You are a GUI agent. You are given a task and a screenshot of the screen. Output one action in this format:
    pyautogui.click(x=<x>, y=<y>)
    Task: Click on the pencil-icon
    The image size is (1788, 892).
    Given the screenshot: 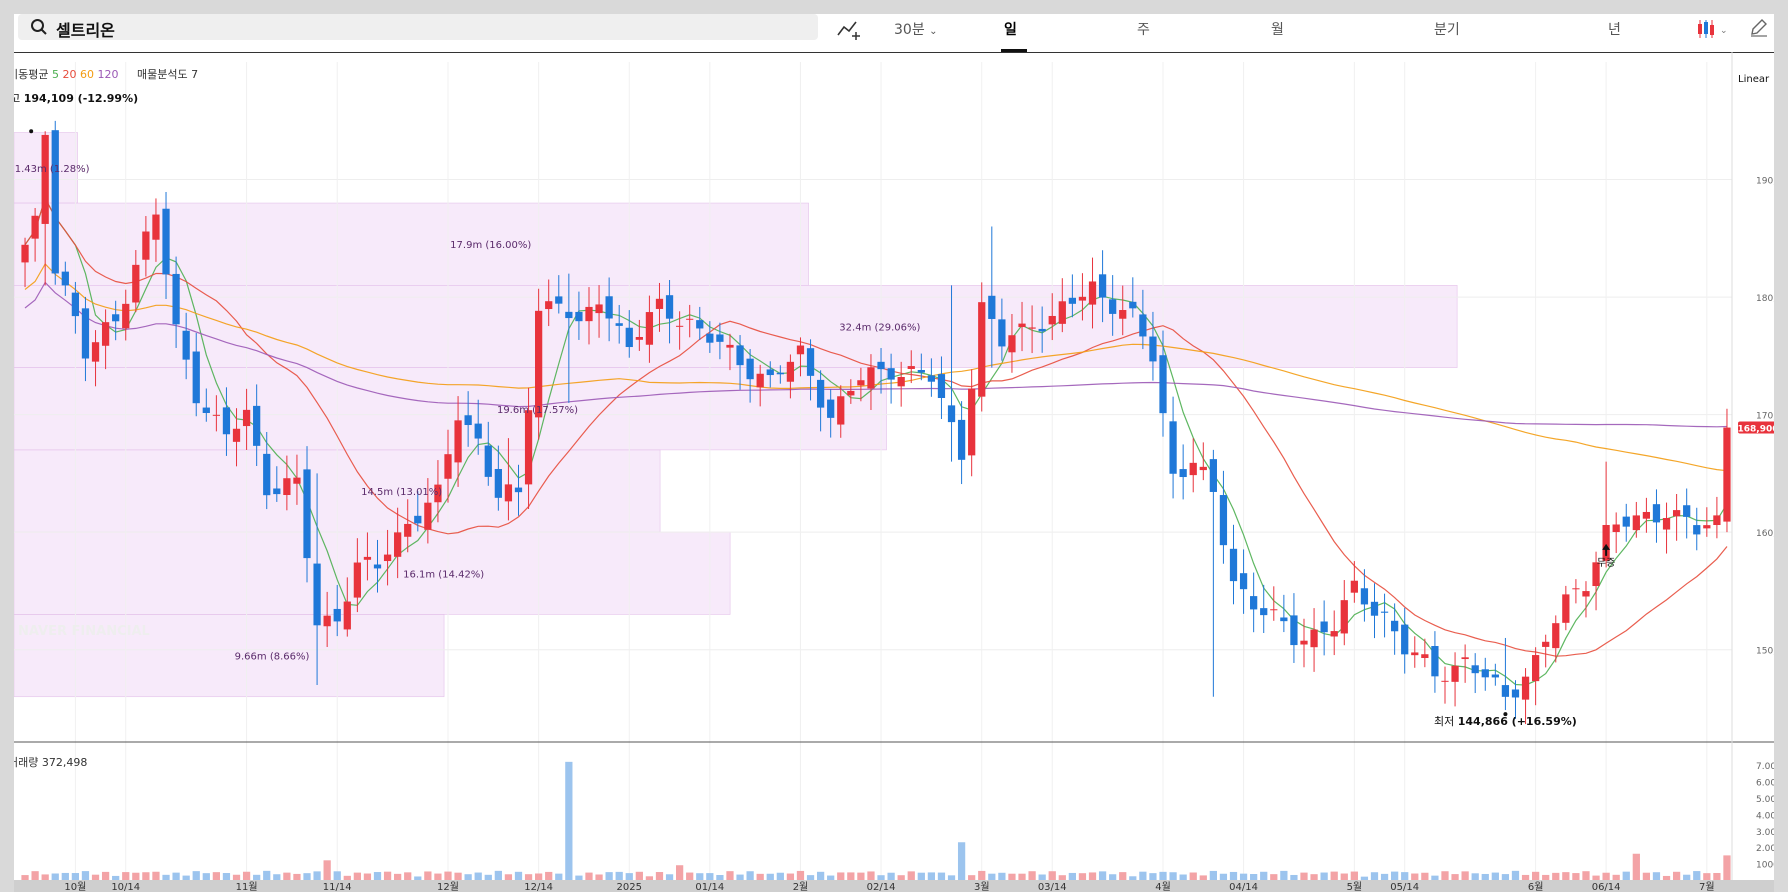 What is the action you would take?
    pyautogui.click(x=1759, y=27)
    